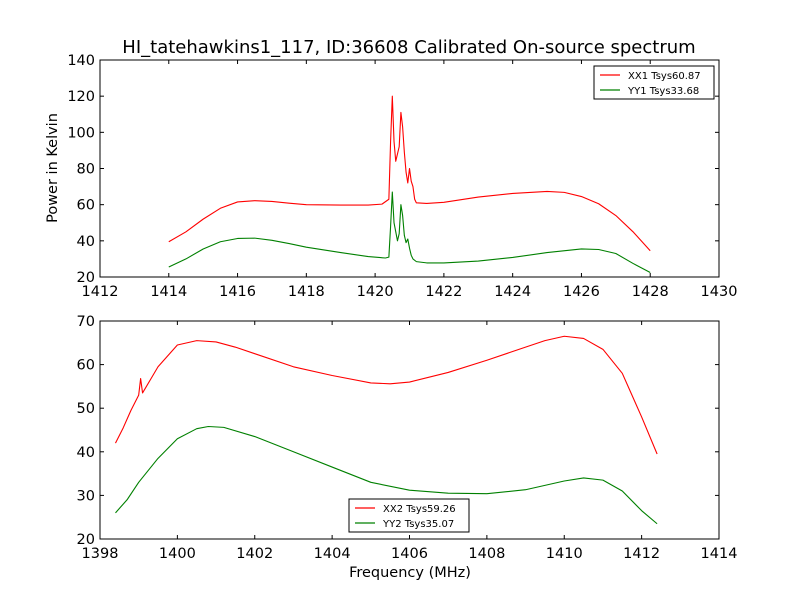 The height and width of the screenshot is (600, 800). What do you see at coordinates (663, 91) in the screenshot?
I see `top-legend-label: YY1 Tsys33.68` at bounding box center [663, 91].